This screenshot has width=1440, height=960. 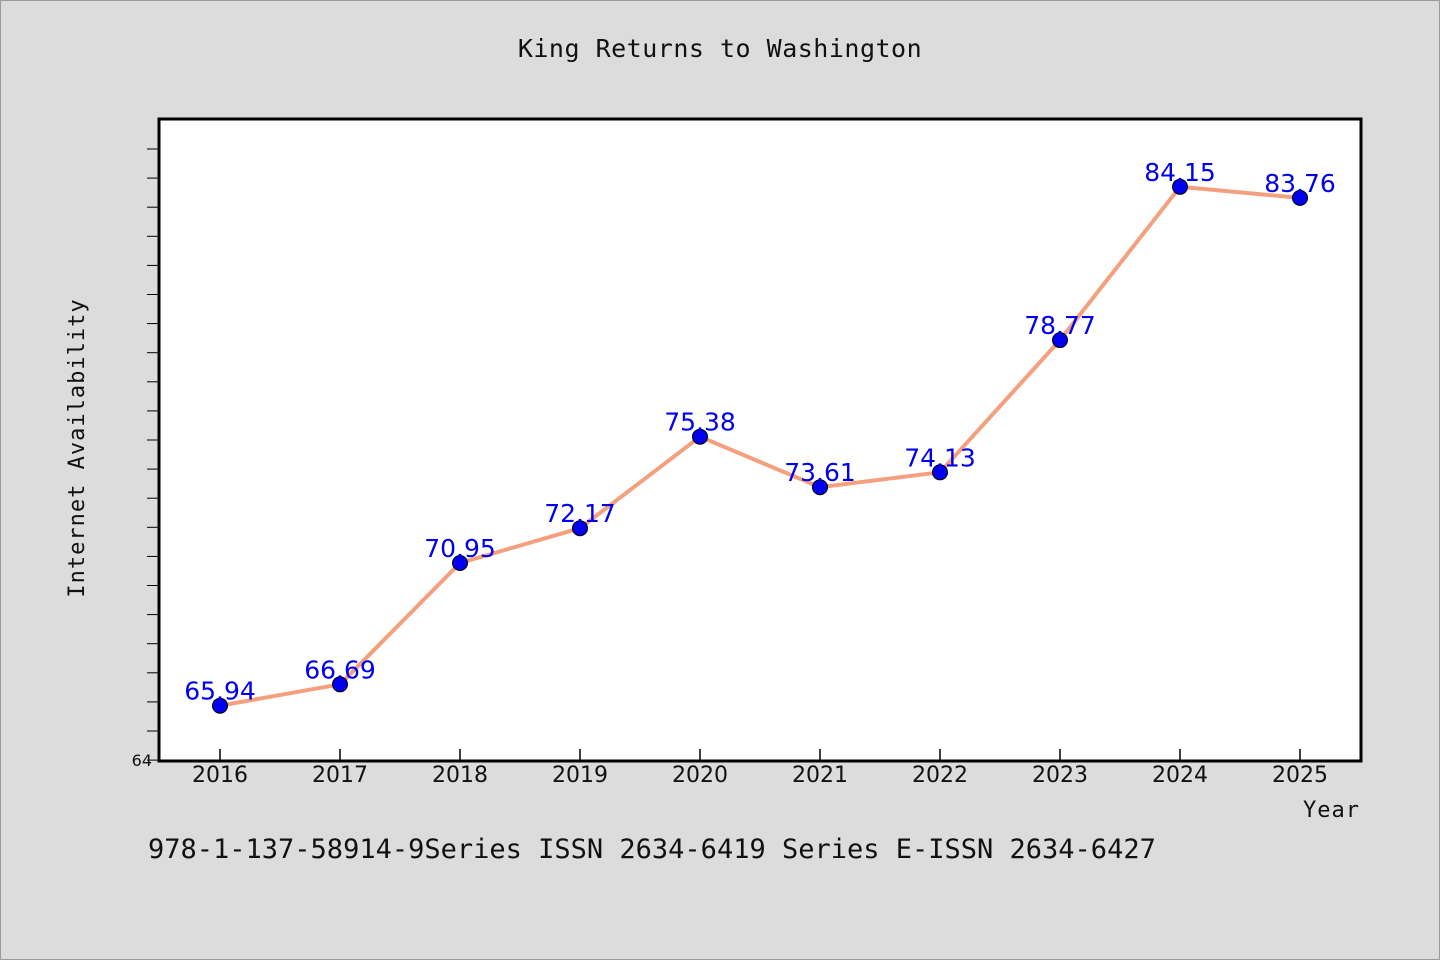 I want to click on x-tick-label: 2017, so click(x=340, y=775).